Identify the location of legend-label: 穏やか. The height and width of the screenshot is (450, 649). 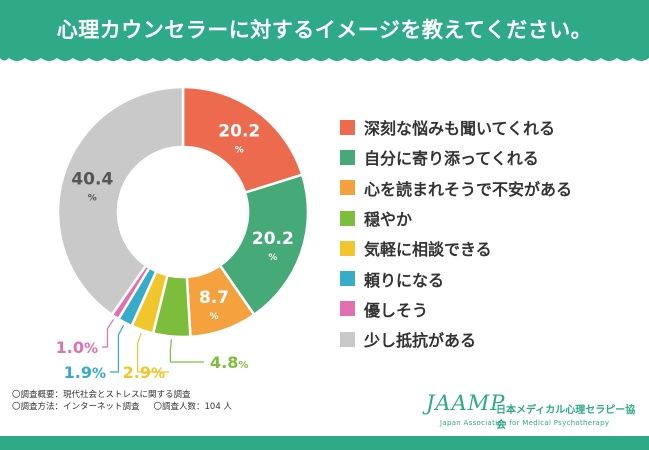
(388, 220).